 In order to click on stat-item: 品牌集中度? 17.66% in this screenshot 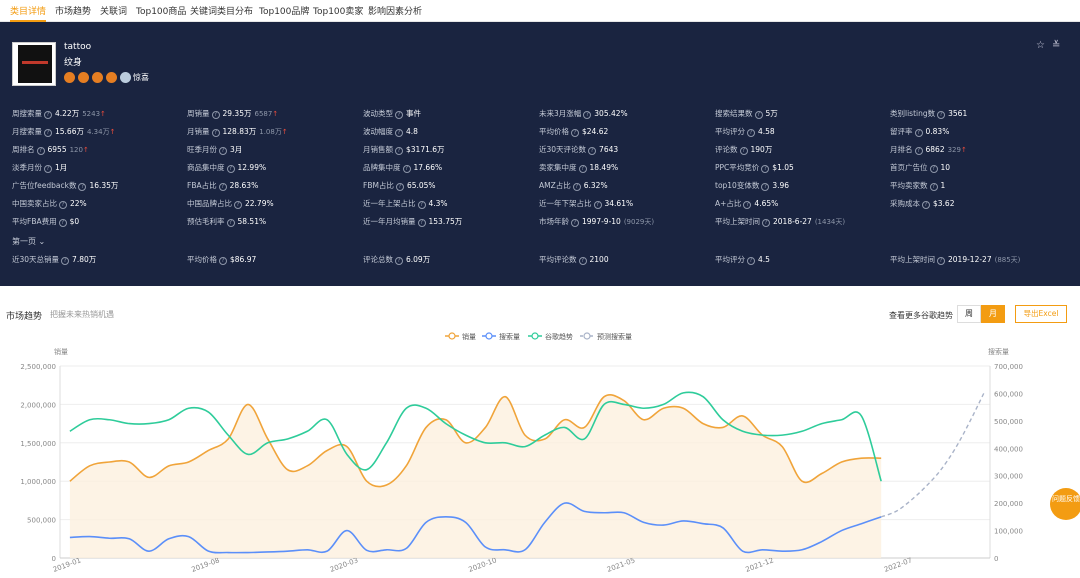, I will do `click(402, 167)`.